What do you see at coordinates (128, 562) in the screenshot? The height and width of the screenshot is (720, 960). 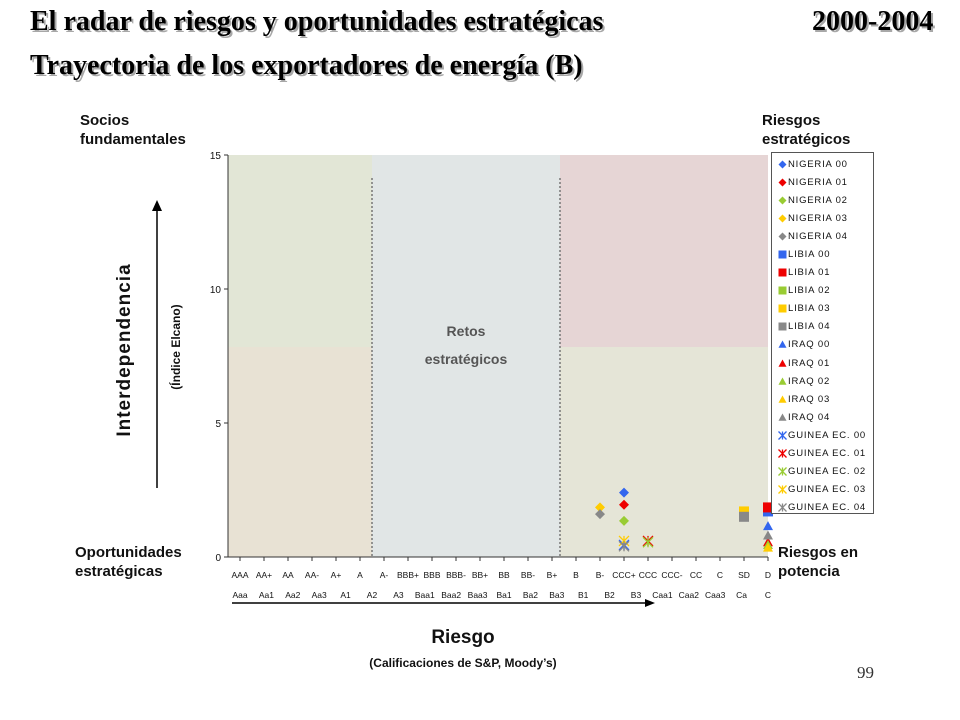 I see `quadrant-label-bottom-left: Oportunidades estratégicas` at bounding box center [128, 562].